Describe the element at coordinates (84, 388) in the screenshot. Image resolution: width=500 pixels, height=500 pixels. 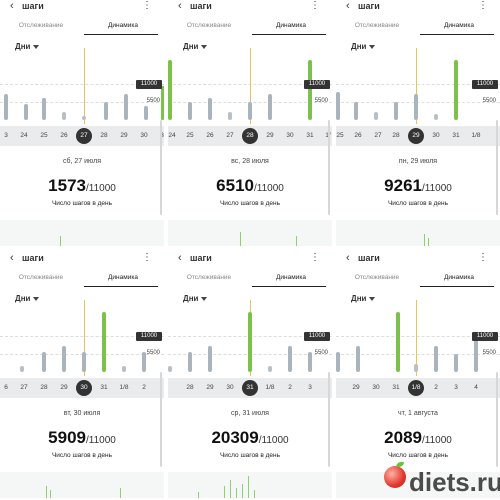
I see `selected-date: 30` at that location.